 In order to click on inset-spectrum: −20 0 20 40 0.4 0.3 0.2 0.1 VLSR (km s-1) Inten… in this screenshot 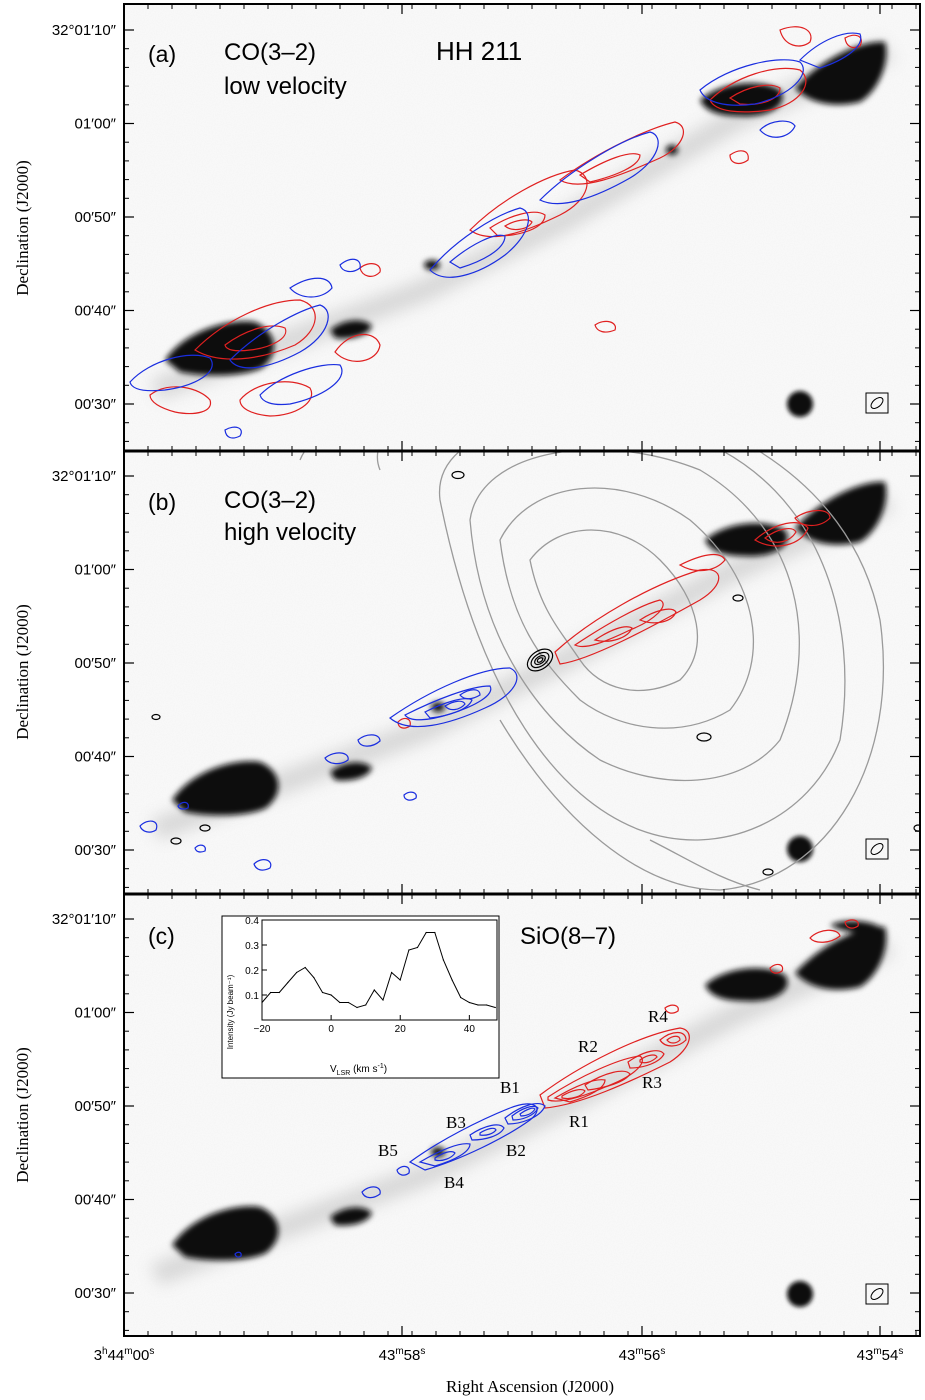, I will do `click(360, 997)`.